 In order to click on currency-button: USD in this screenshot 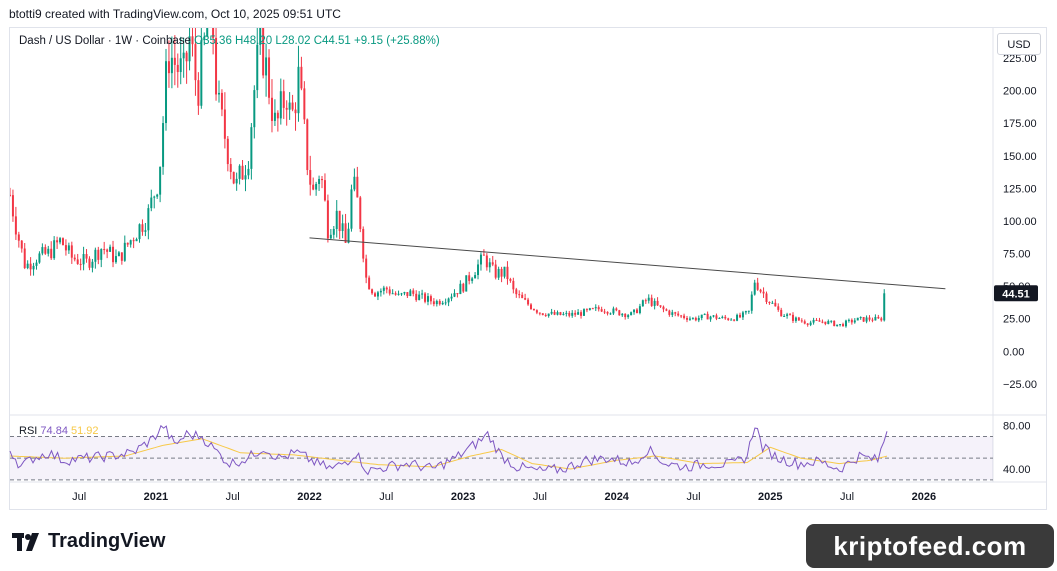, I will do `click(1019, 44)`.